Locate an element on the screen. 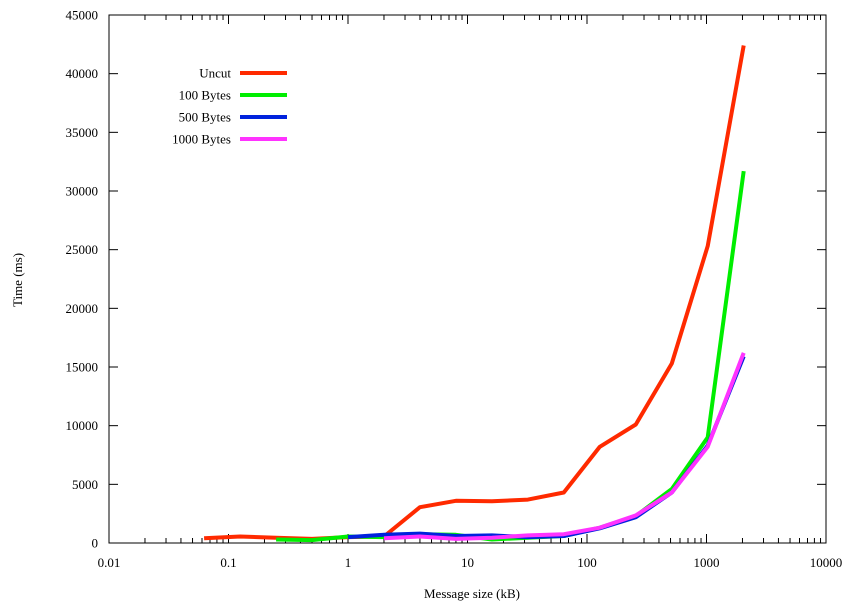  y-axis-title: Time (ms) is located at coordinates (17, 280).